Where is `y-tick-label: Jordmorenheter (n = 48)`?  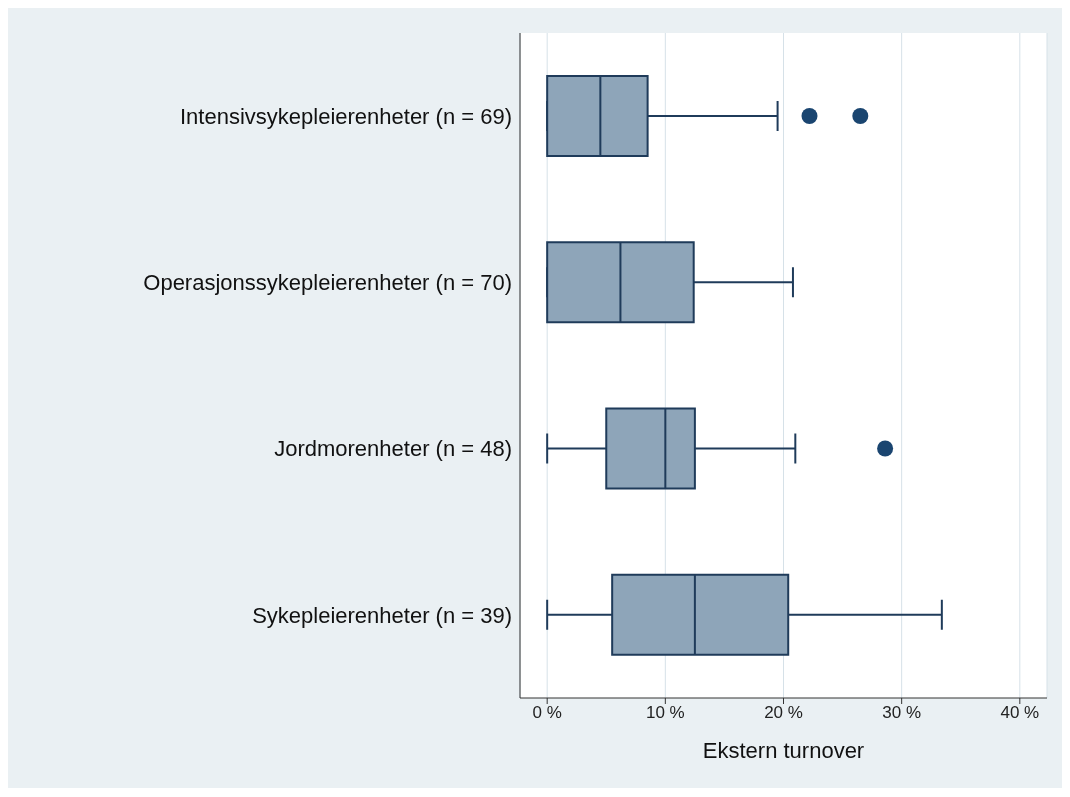
y-tick-label: Jordmorenheter (n = 48) is located at coordinates (393, 449).